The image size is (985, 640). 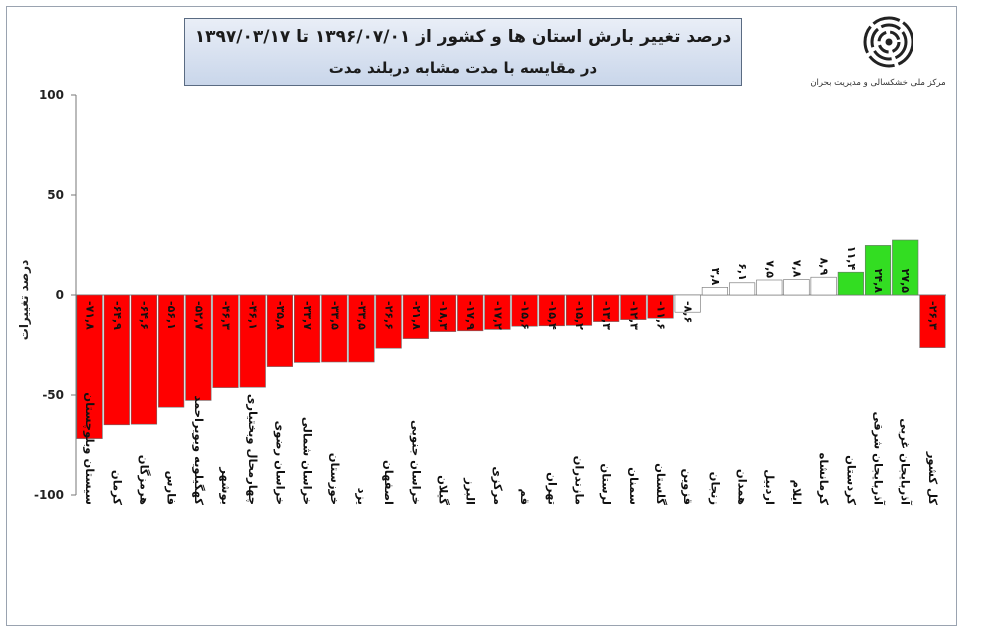 I want to click on category-label: خراسان رضوی, so click(x=279, y=463).